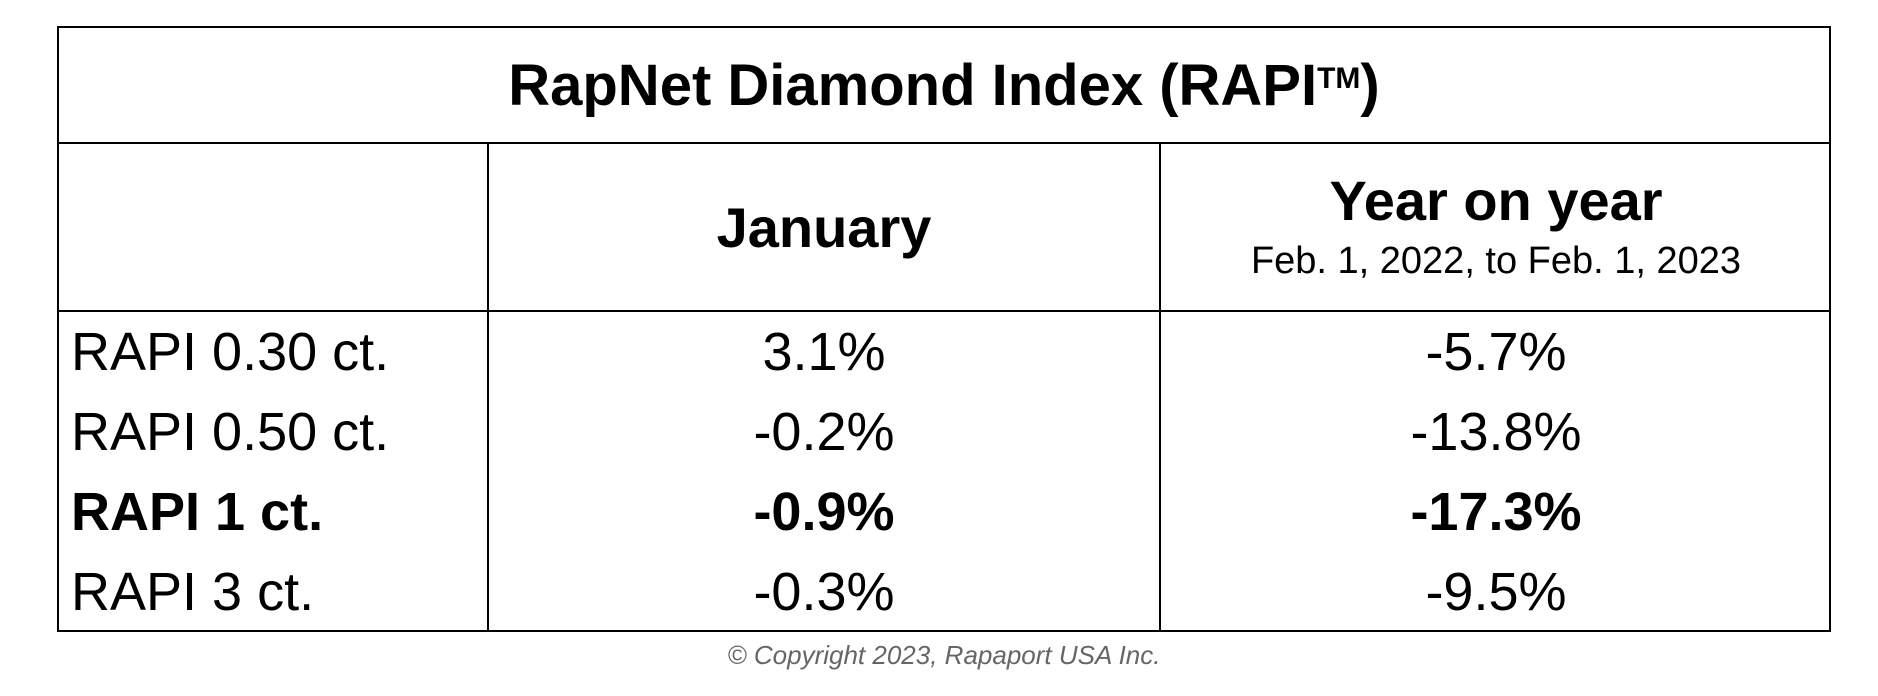 This screenshot has height=696, width=1878. I want to click on table-title-text: RapNet Diamond Index (RAPI, so click(913, 85).